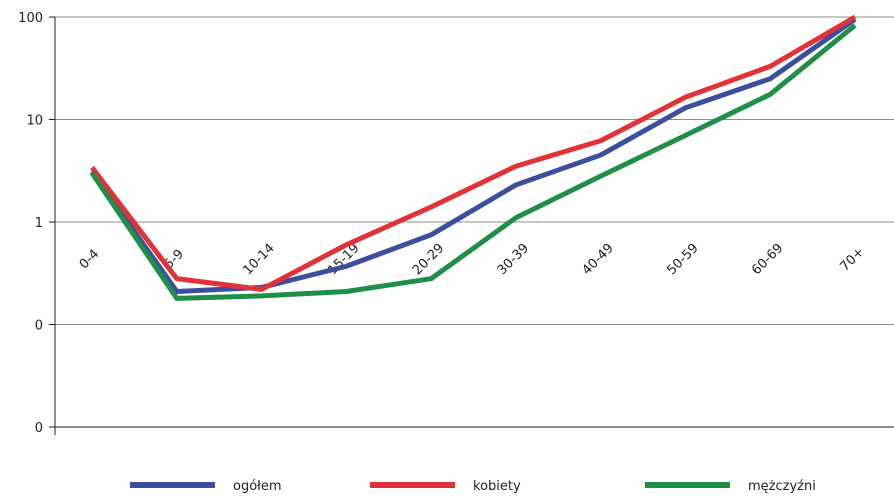 The width and height of the screenshot is (894, 497). Describe the element at coordinates (782, 486) in the screenshot. I see `legend-label: mężczyźni` at that location.